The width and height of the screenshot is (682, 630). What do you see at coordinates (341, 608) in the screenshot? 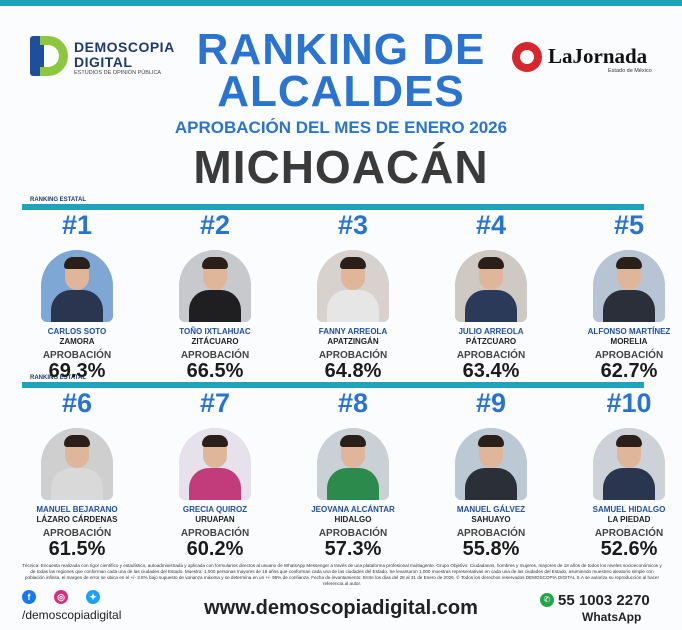
I see `website-link: www.demoscopiadigital.com` at bounding box center [341, 608].